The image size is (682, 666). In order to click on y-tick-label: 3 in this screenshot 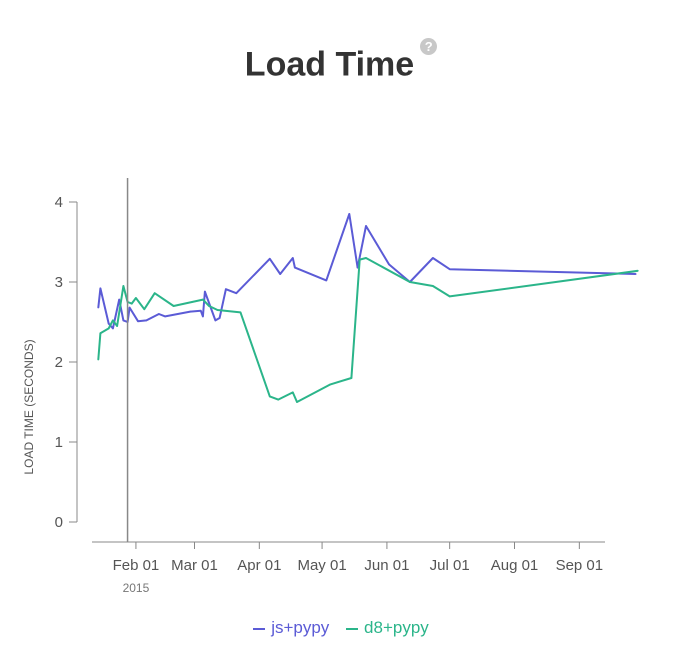, I will do `click(59, 282)`.